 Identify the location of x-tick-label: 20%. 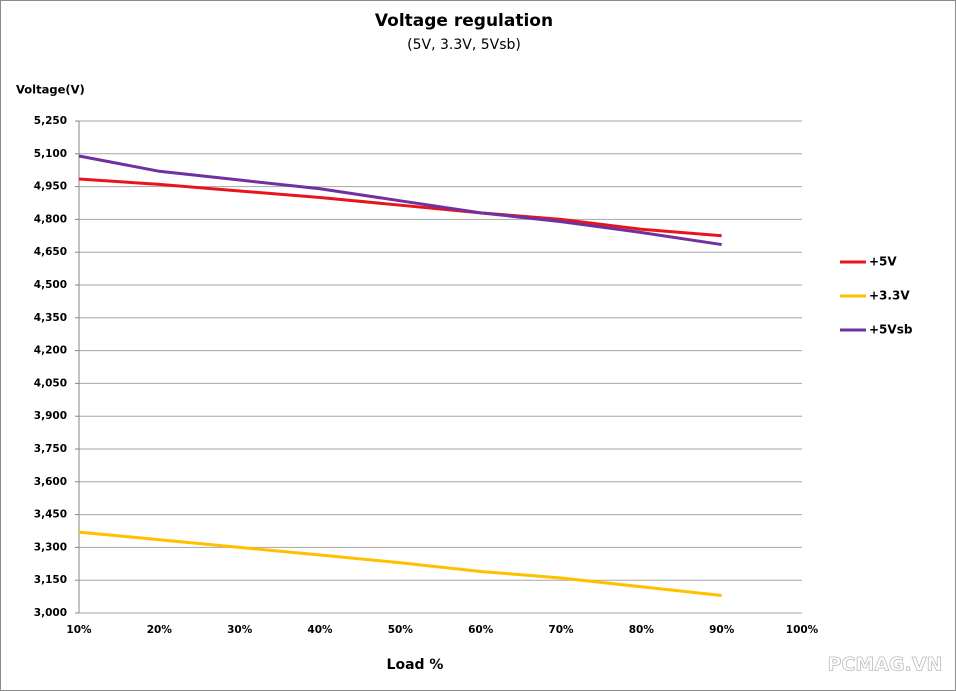
(160, 630).